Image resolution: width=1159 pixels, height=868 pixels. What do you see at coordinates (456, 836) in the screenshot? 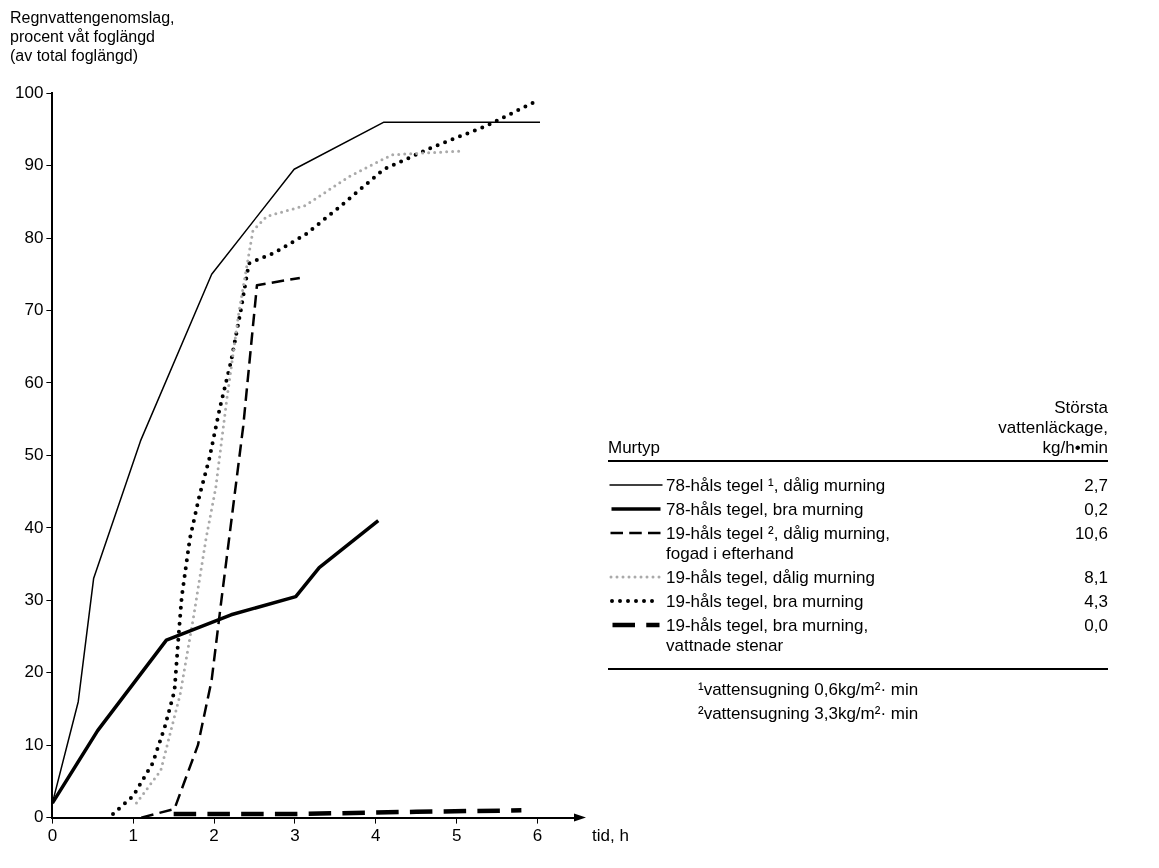
I see `x-tick-label: 5` at bounding box center [456, 836].